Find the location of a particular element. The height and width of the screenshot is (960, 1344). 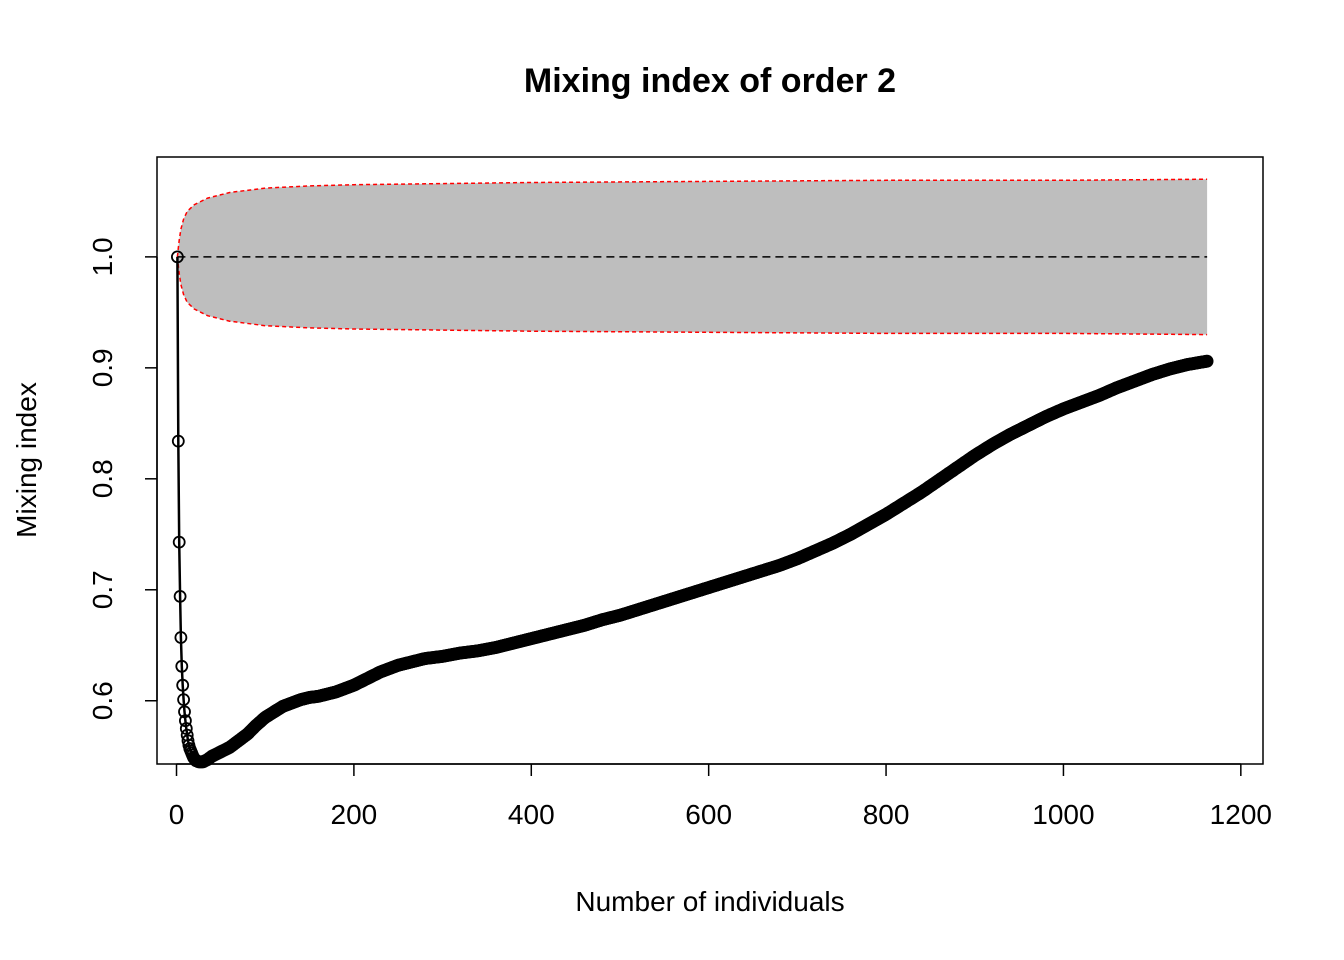

x-axis-label: Number of individuals is located at coordinates (709, 901).